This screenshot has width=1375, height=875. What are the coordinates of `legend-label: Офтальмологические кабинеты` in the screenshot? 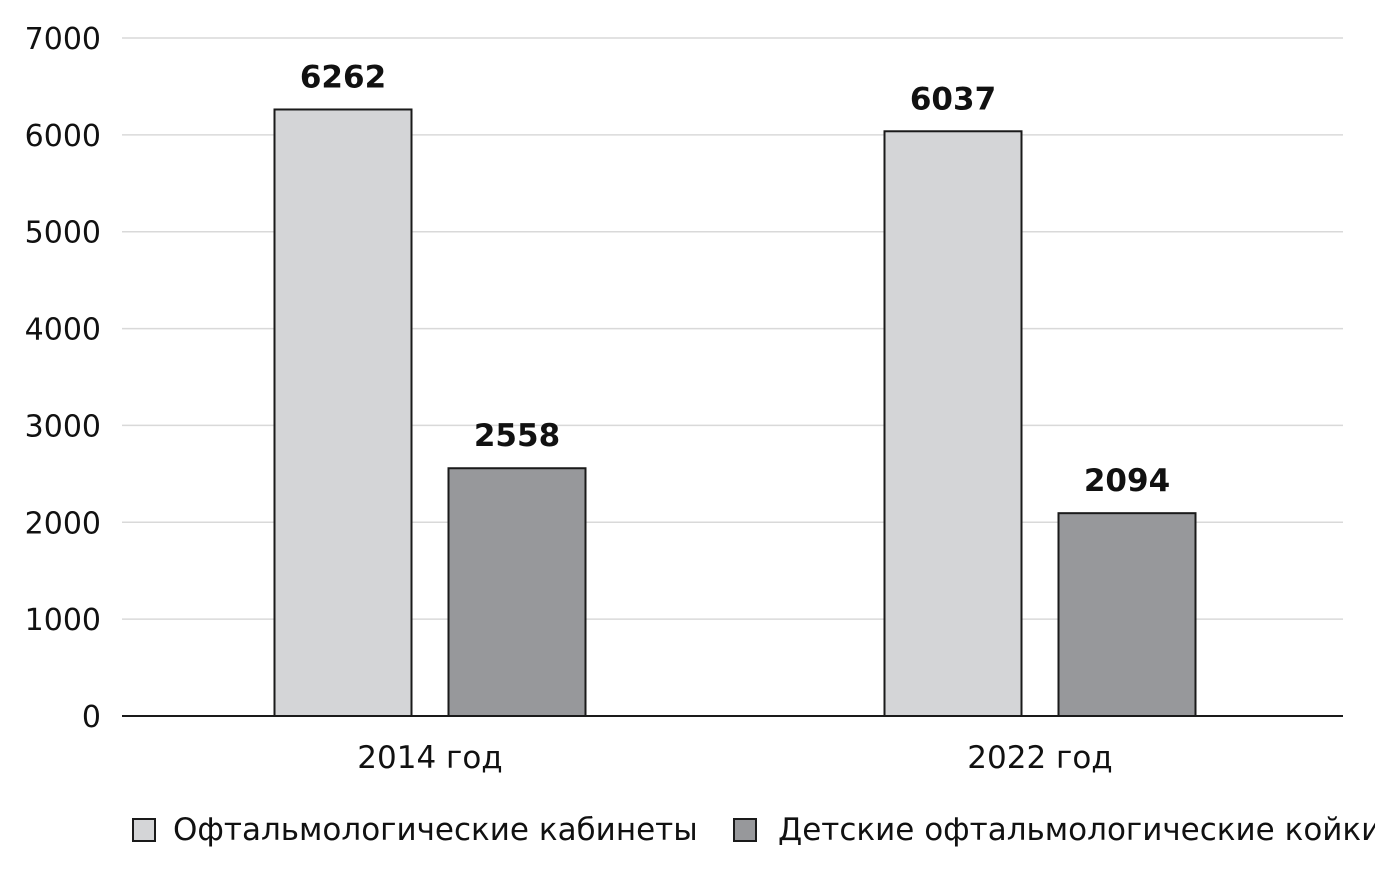 It's located at (435, 830).